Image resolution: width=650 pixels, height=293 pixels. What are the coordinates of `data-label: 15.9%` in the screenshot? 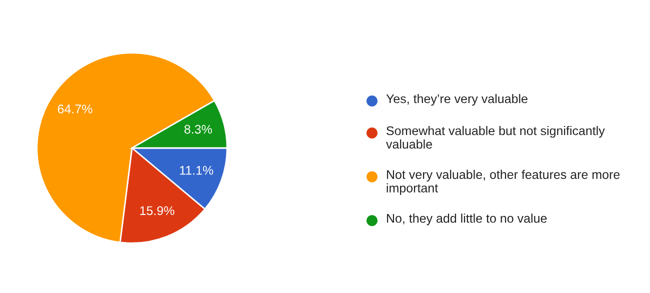 It's located at (157, 211).